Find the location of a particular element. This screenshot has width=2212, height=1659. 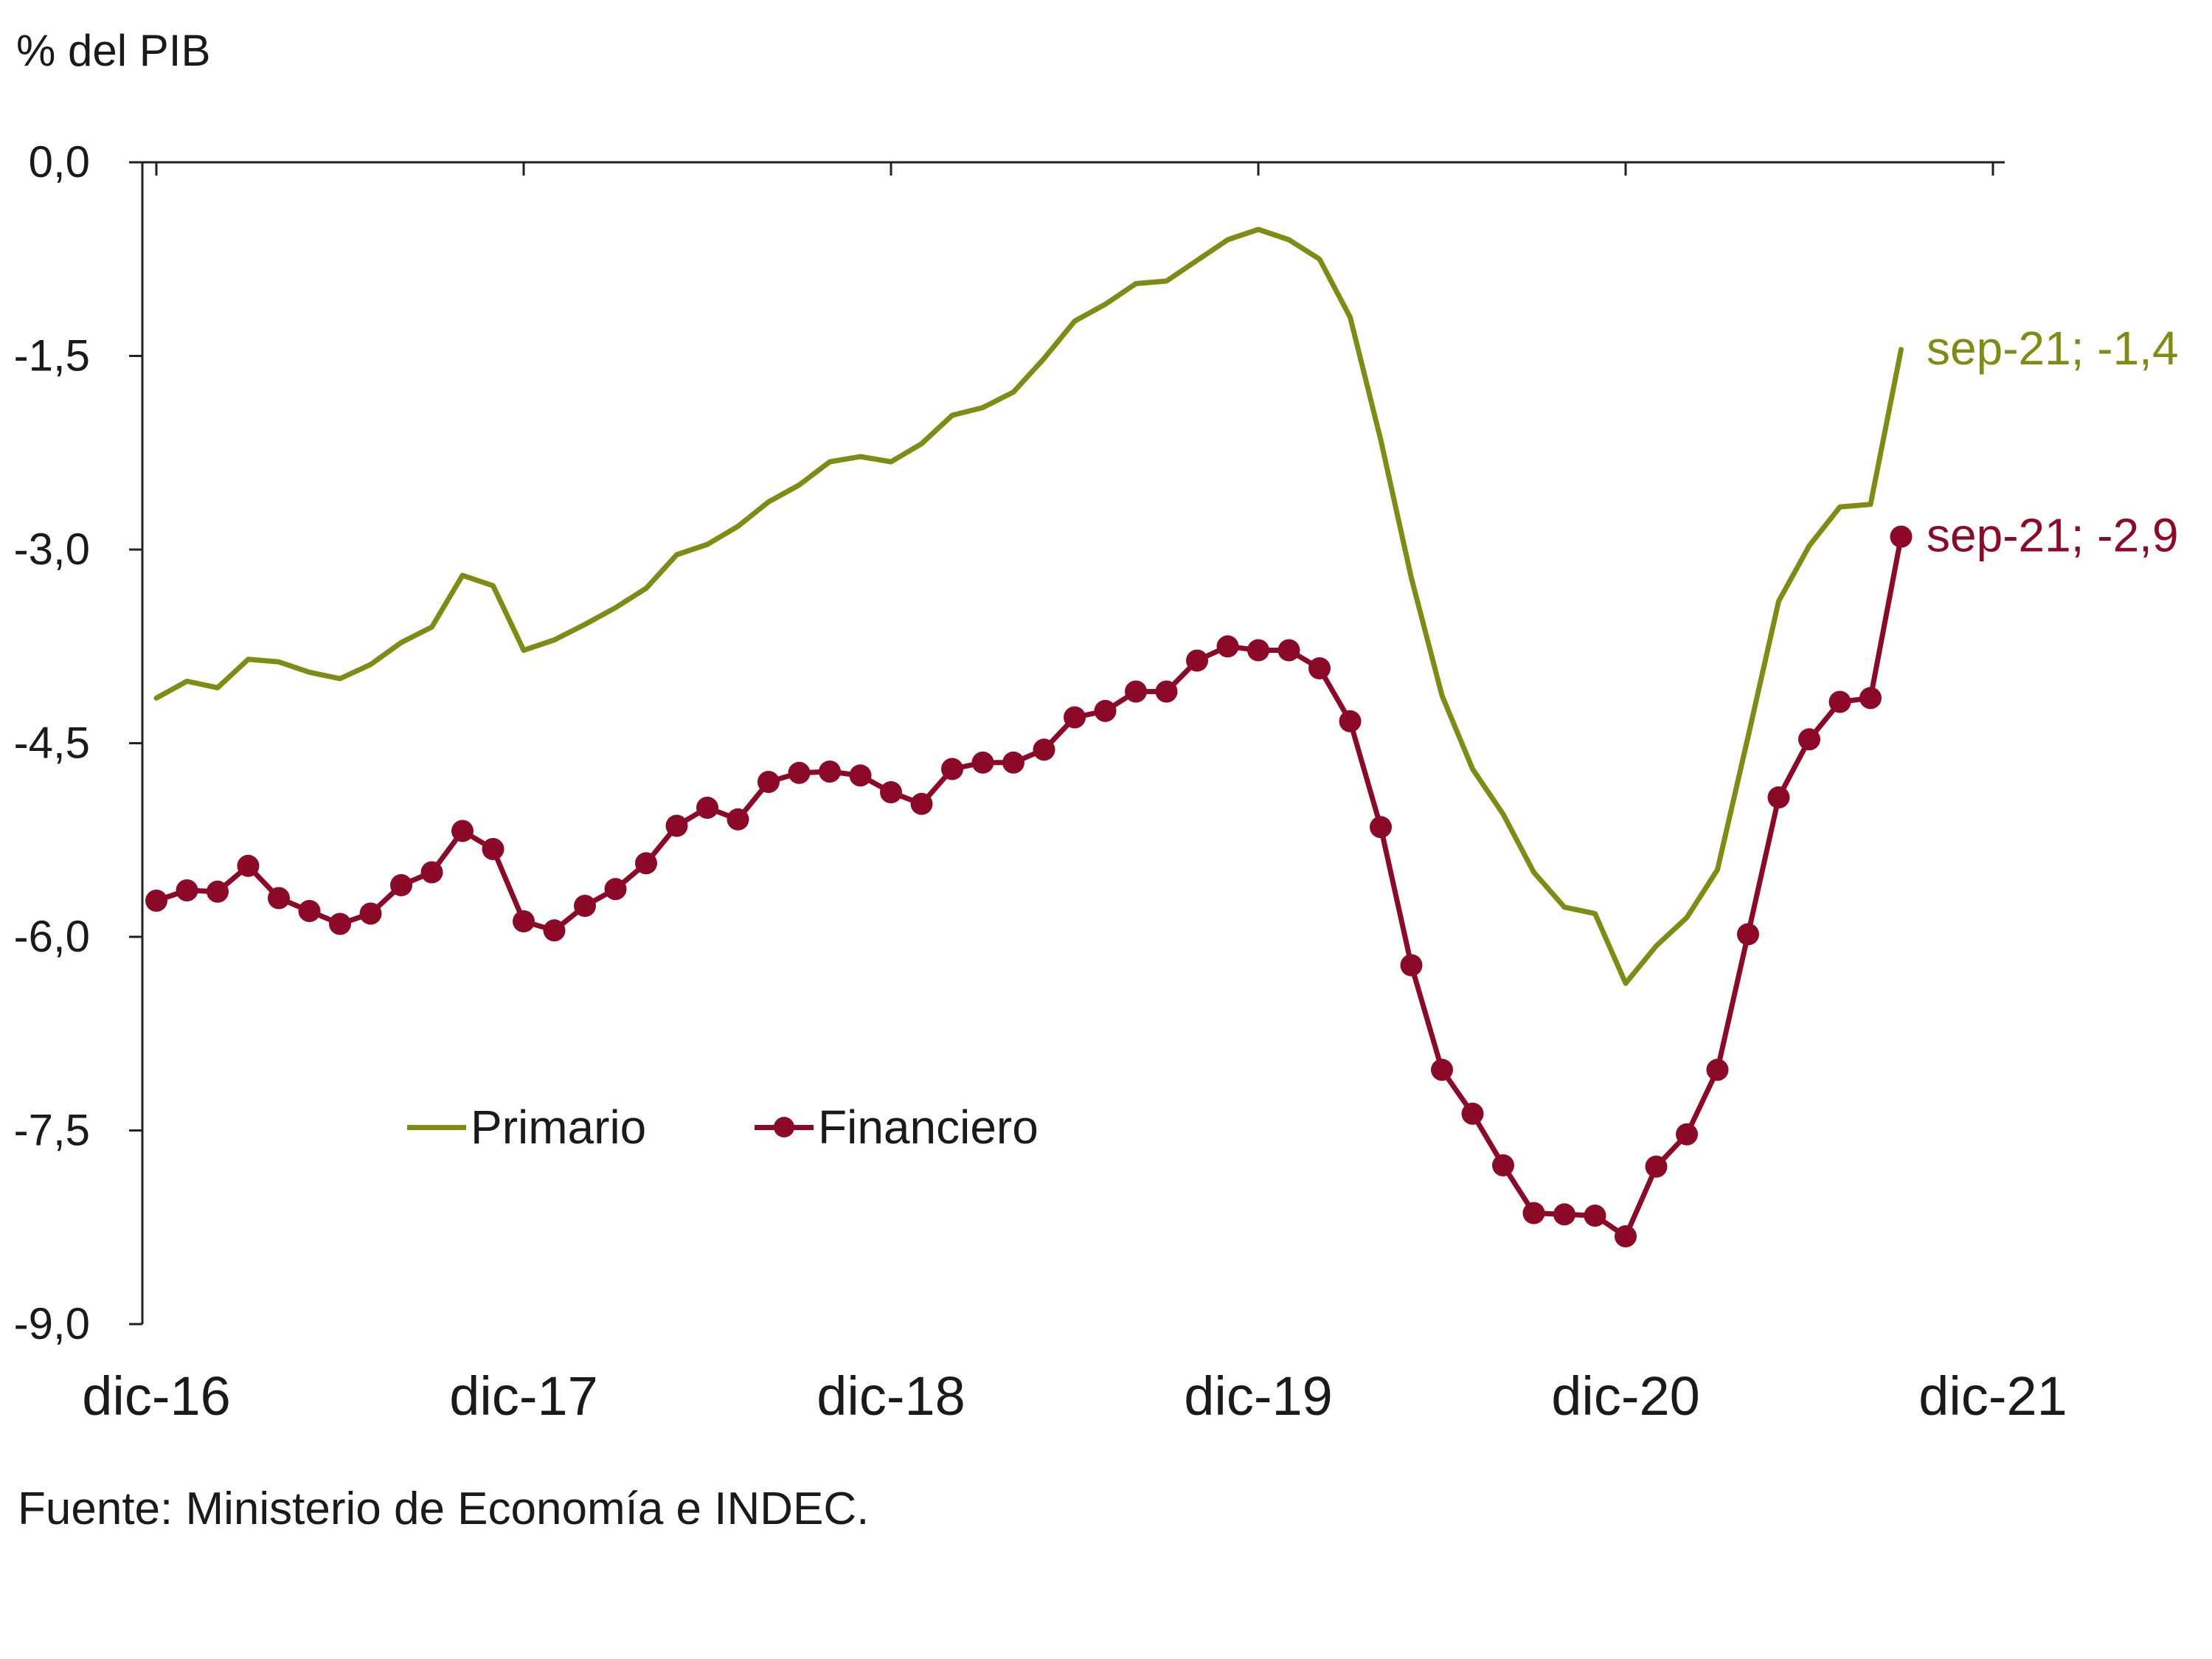

legend-label-financiero: Financiero is located at coordinates (929, 1127).